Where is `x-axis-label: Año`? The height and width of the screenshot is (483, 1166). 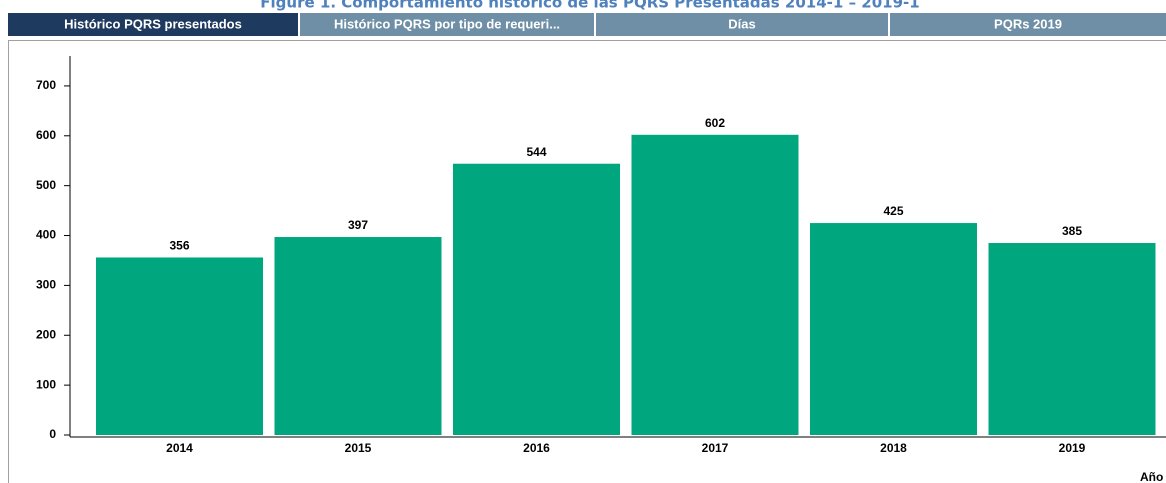 x-axis-label: Año is located at coordinates (1151, 476).